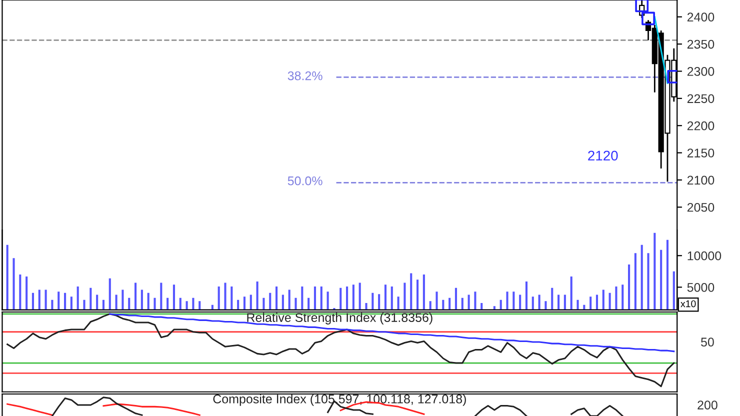 The width and height of the screenshot is (740, 416). What do you see at coordinates (339, 318) in the screenshot?
I see `chart-title: Relative Strength Index (31.8356)` at bounding box center [339, 318].